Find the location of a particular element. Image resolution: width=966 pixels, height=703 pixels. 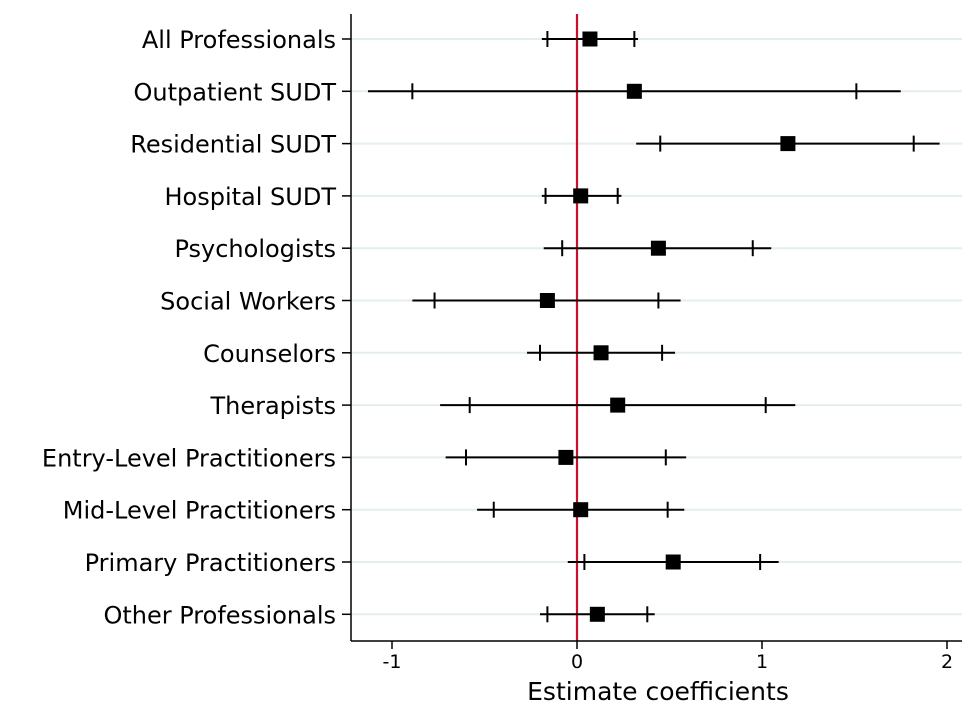

category-label: Hospital SUDT is located at coordinates (251, 197).